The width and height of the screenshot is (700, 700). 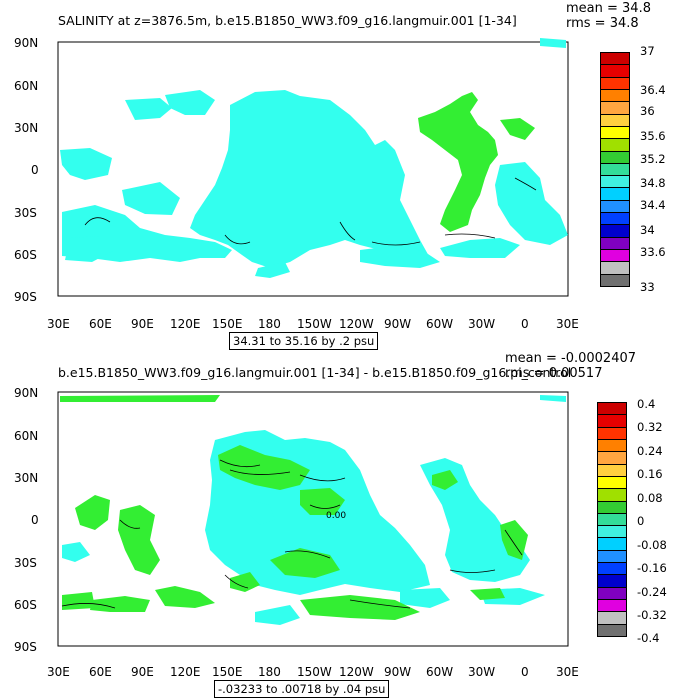 I want to click on colorbar-label: -0.16, so click(x=652, y=568).